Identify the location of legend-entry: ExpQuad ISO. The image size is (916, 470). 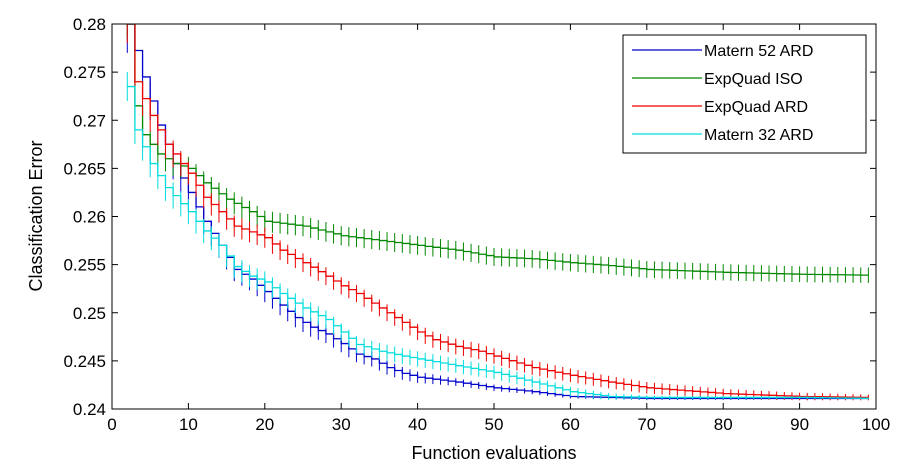
(717, 79).